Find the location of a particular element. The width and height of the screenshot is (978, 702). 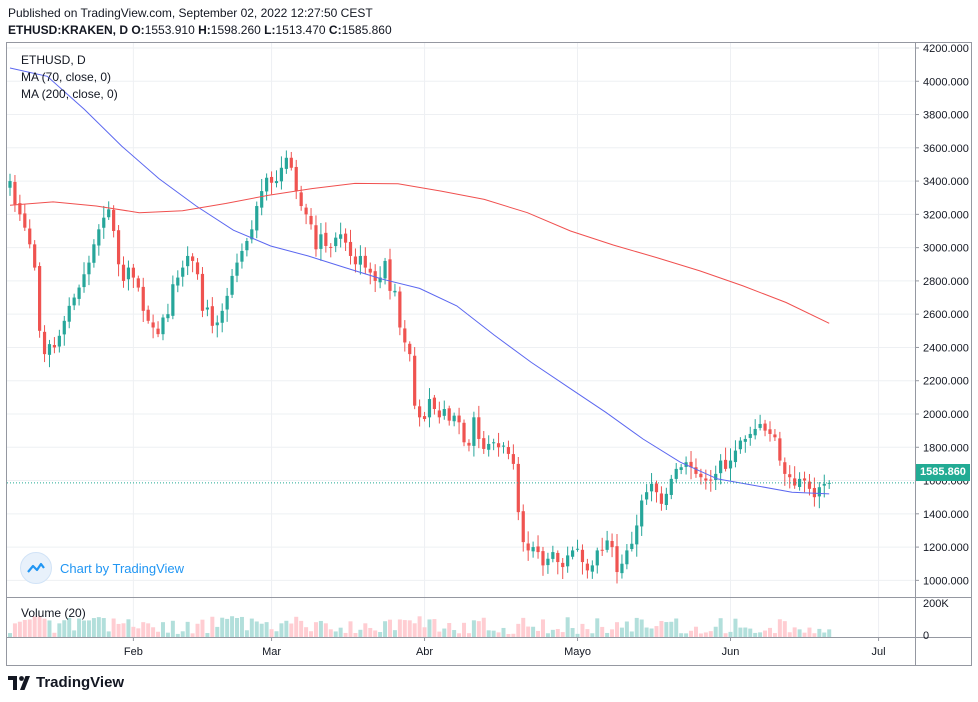

last-price-label: 1585.860 is located at coordinates (943, 472).